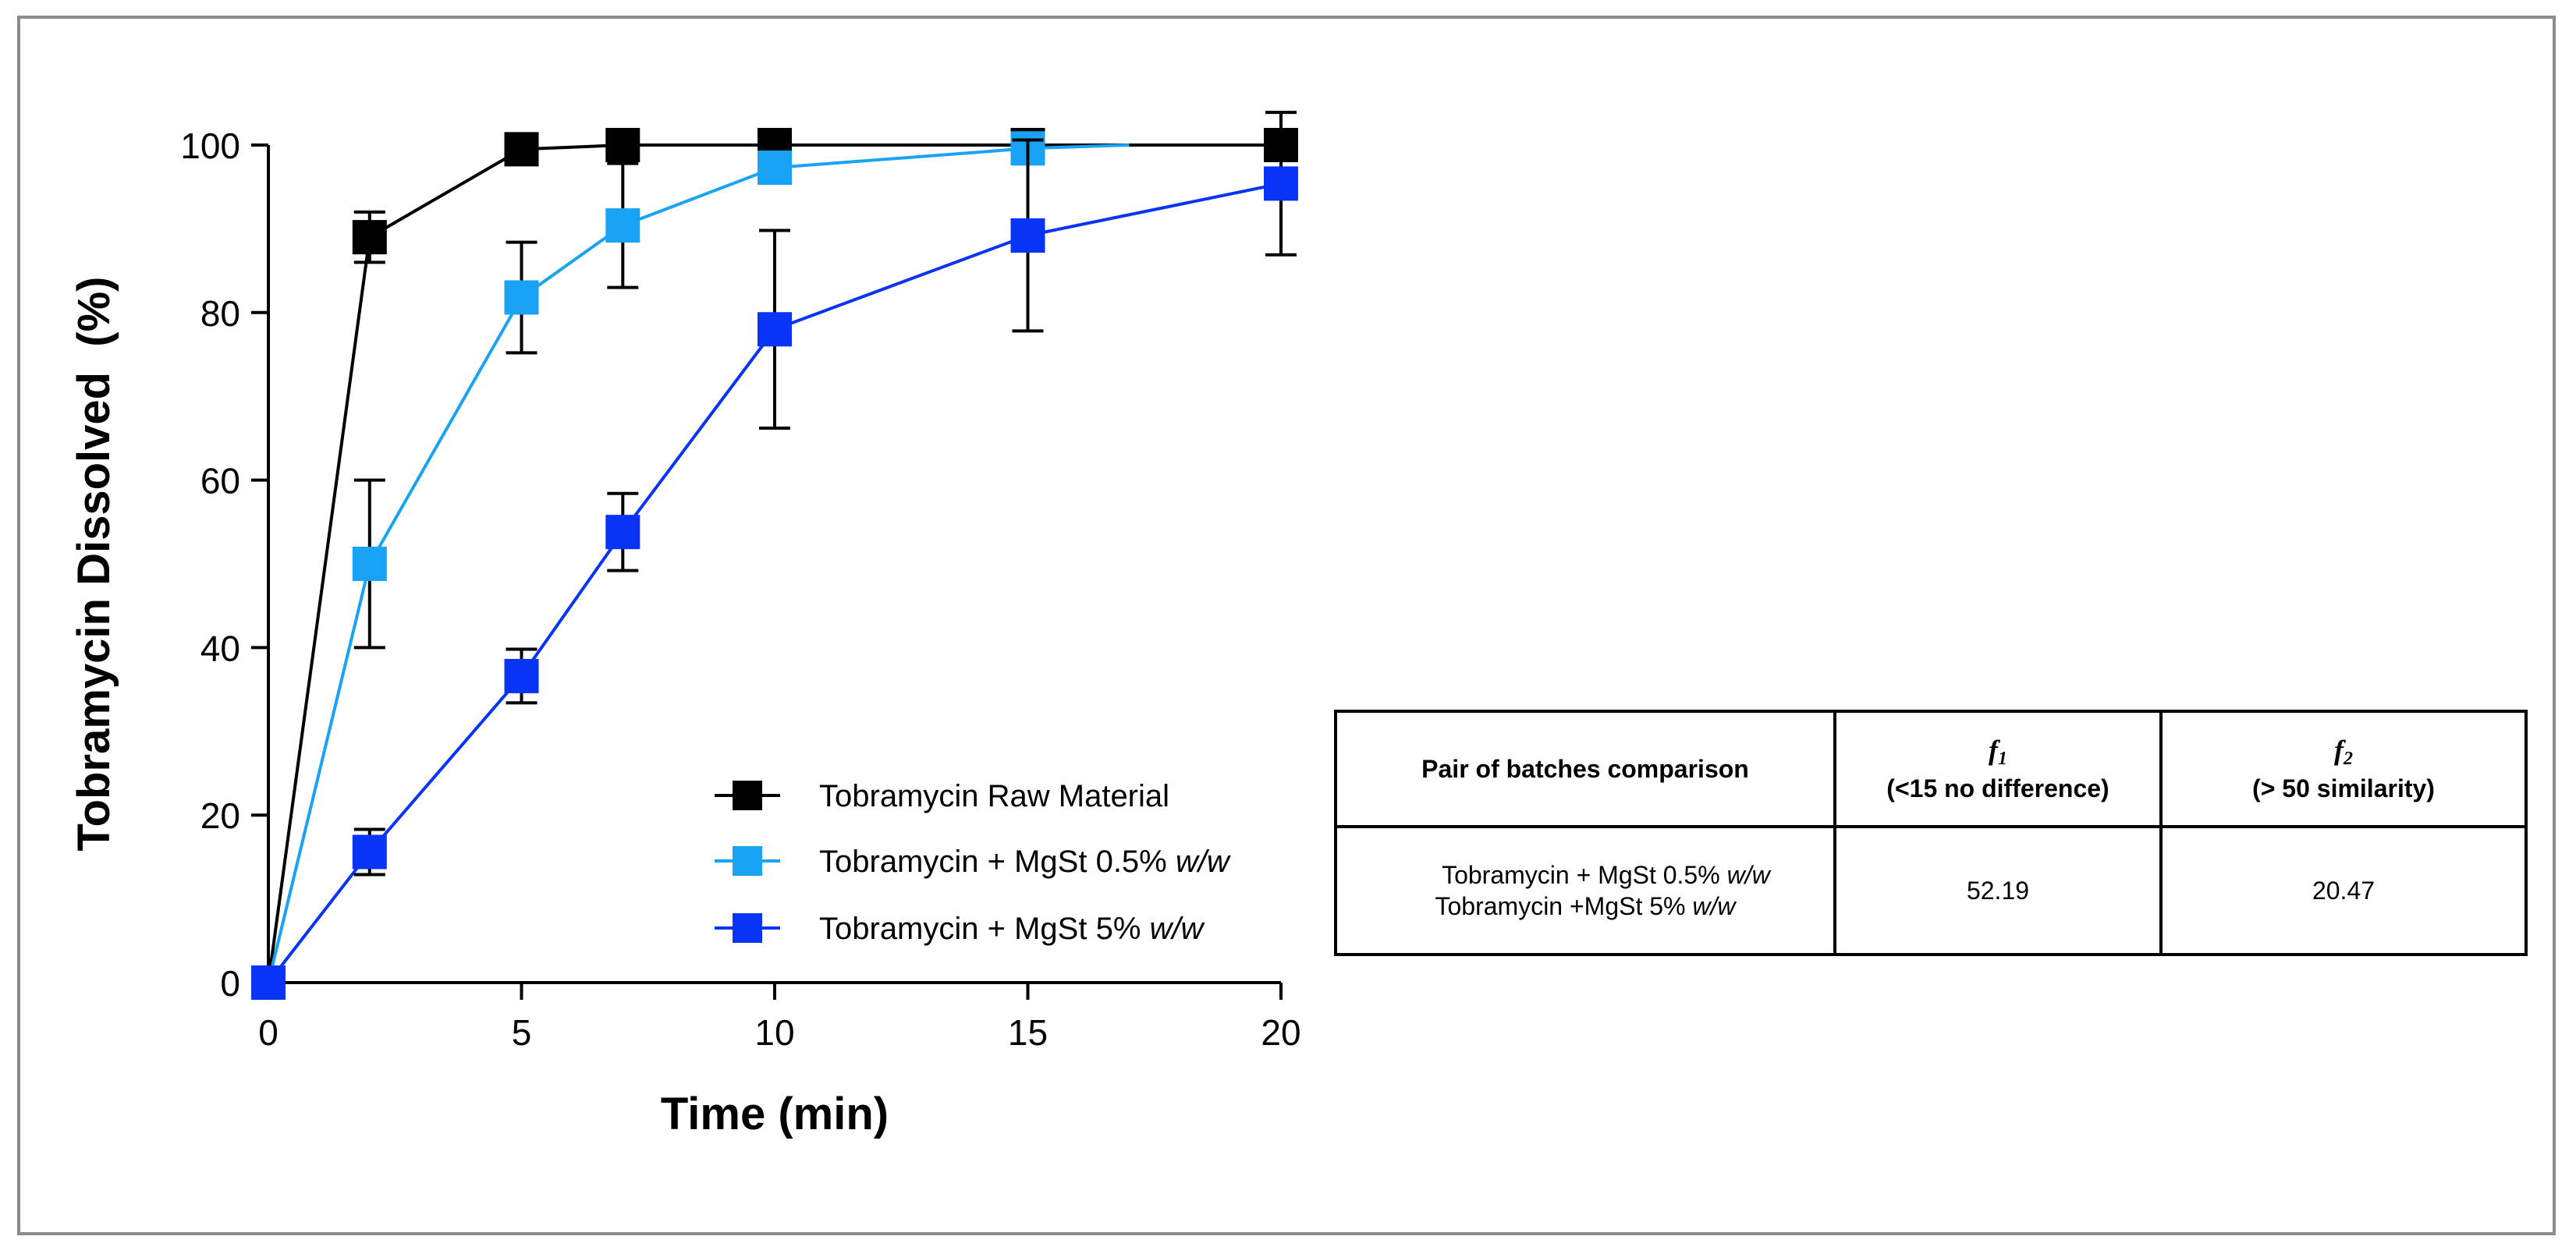 The height and width of the screenshot is (1254, 2576). I want to click on legend-entry-mgst-5: Tobramycin + MgSt 5% w/w, so click(960, 929).